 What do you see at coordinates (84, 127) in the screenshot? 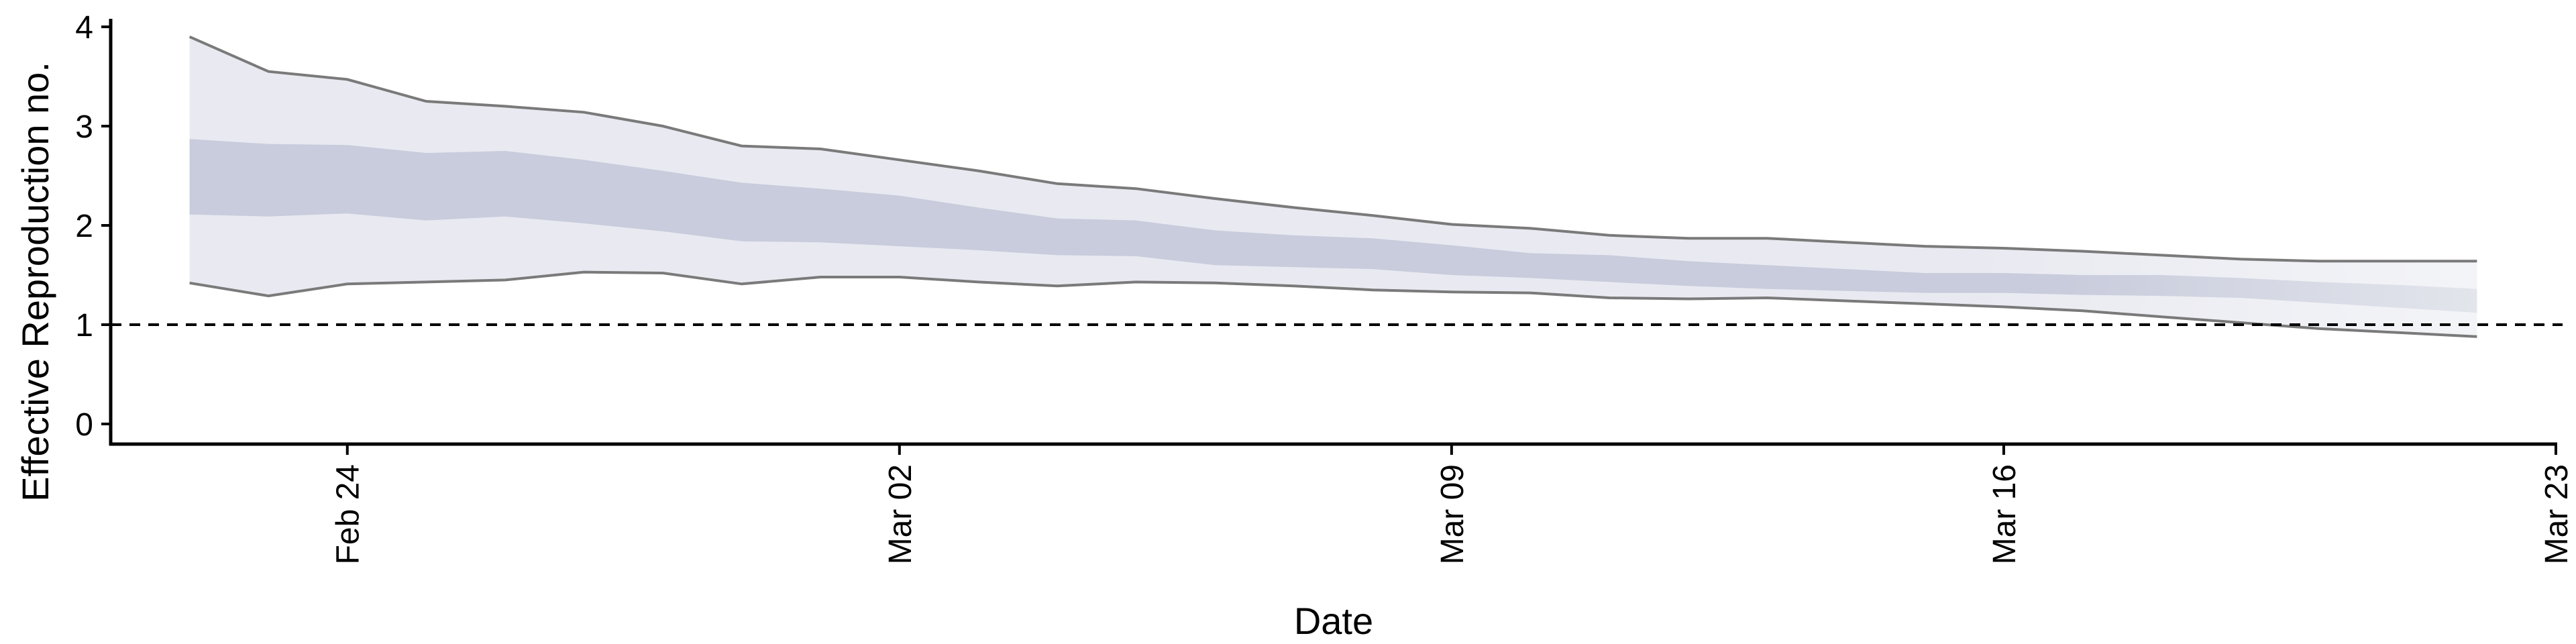
I see `y-tick-label: 3` at bounding box center [84, 127].